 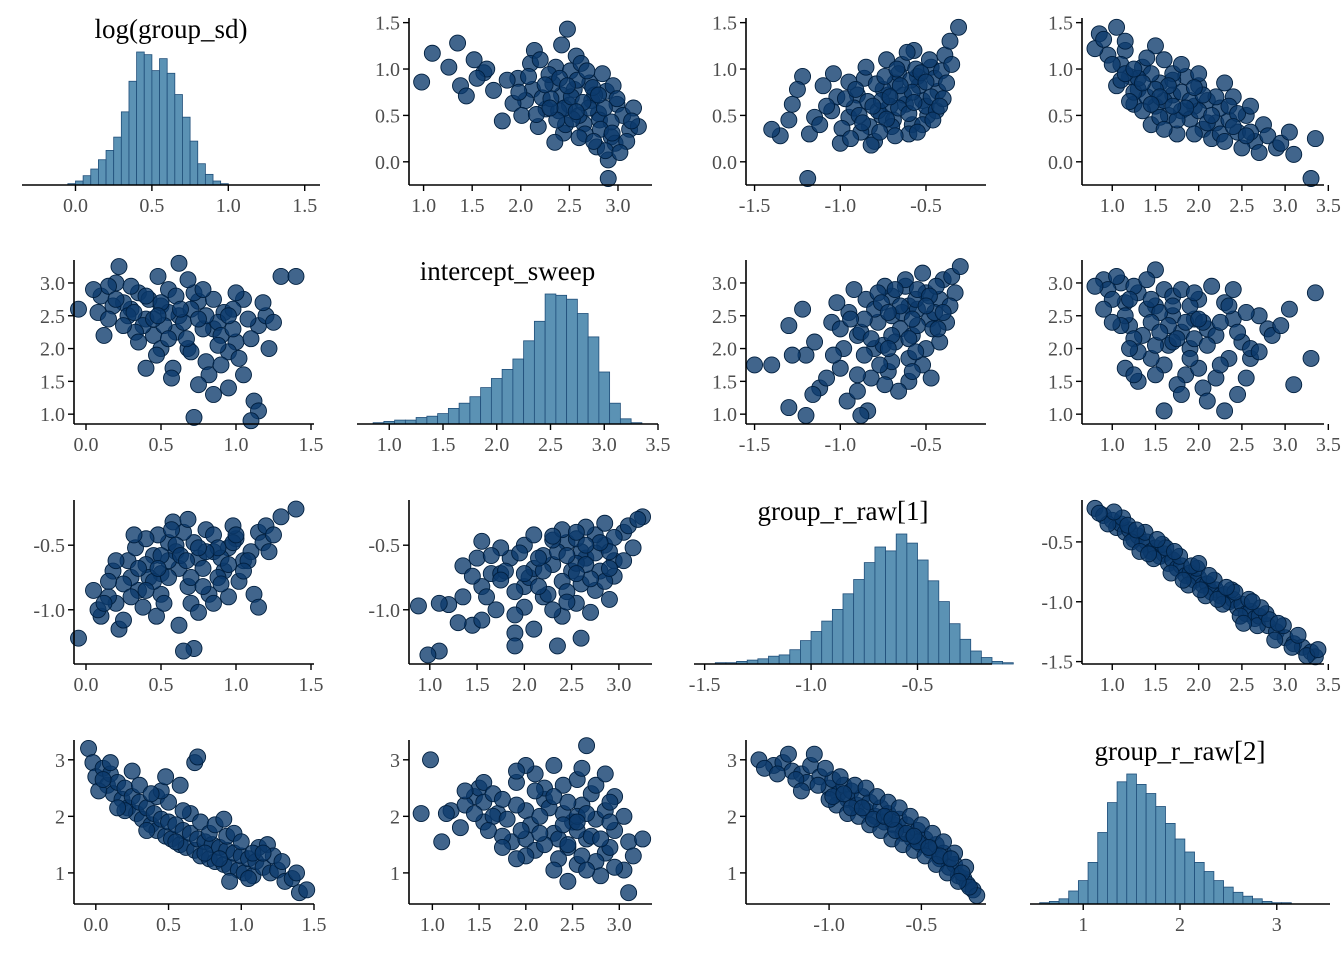 I want to click on x-tick-label: 1, so click(x=1083, y=925).